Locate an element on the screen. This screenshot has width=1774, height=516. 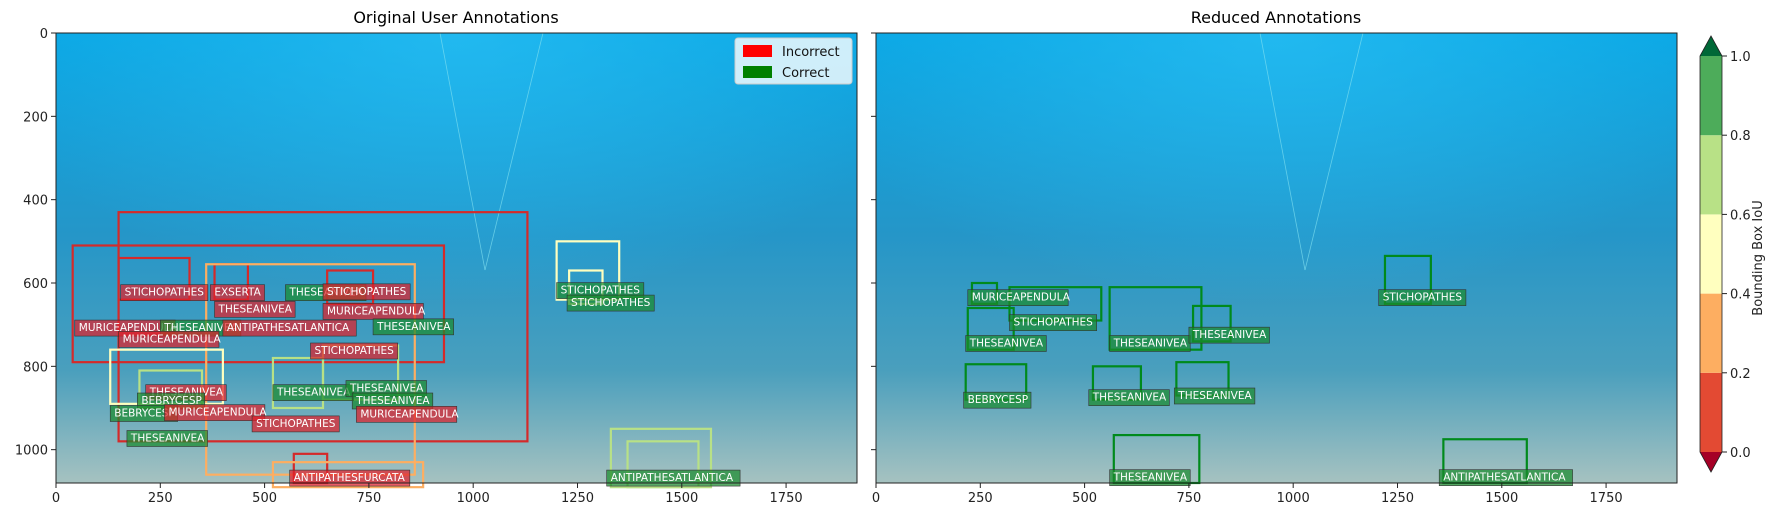
colorbar-bins is located at coordinates (1711, 254).